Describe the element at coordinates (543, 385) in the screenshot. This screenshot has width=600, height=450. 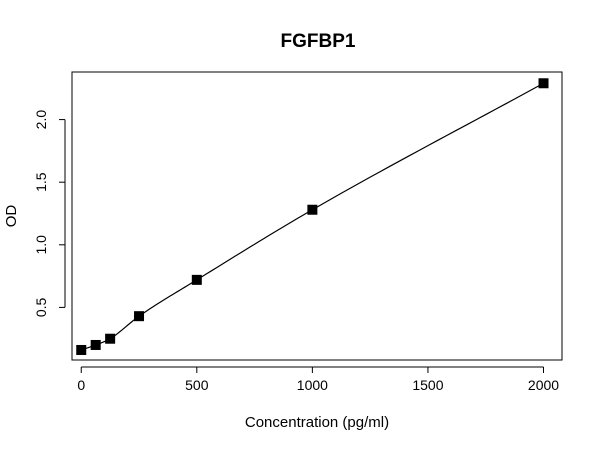
I see `x-tick-label: 2000` at that location.